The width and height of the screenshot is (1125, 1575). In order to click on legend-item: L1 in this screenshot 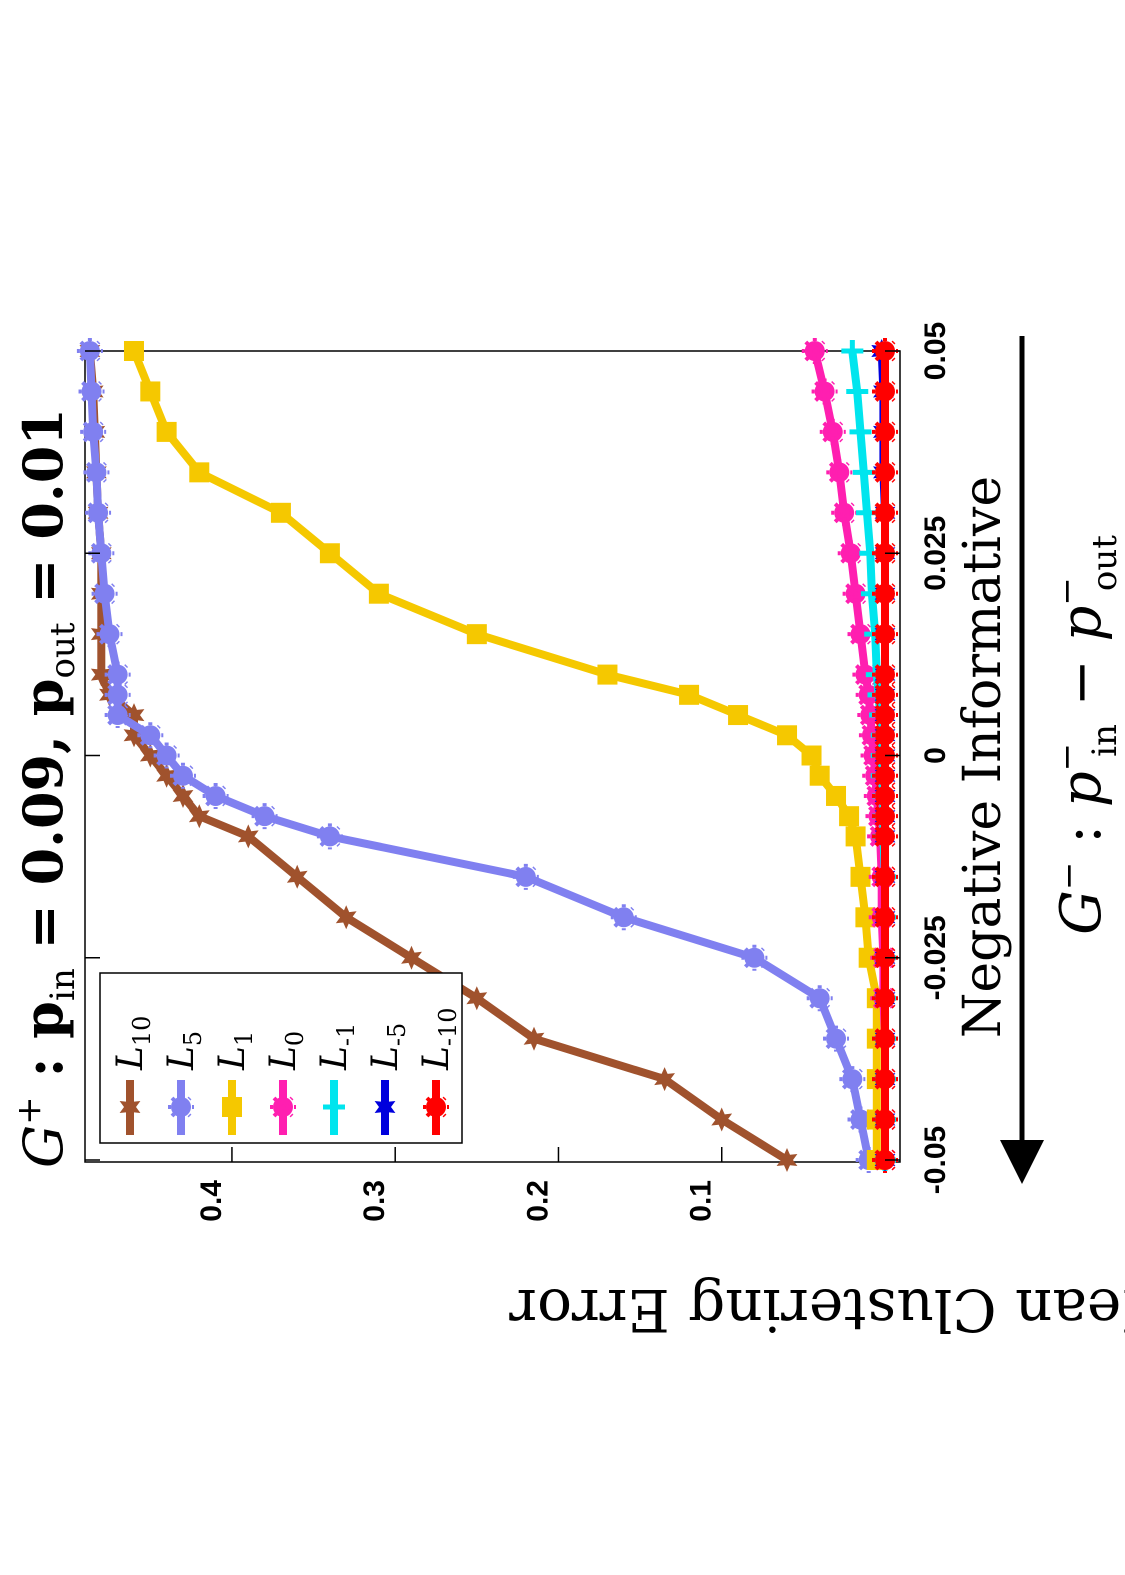, I will do `click(235, 1083)`.